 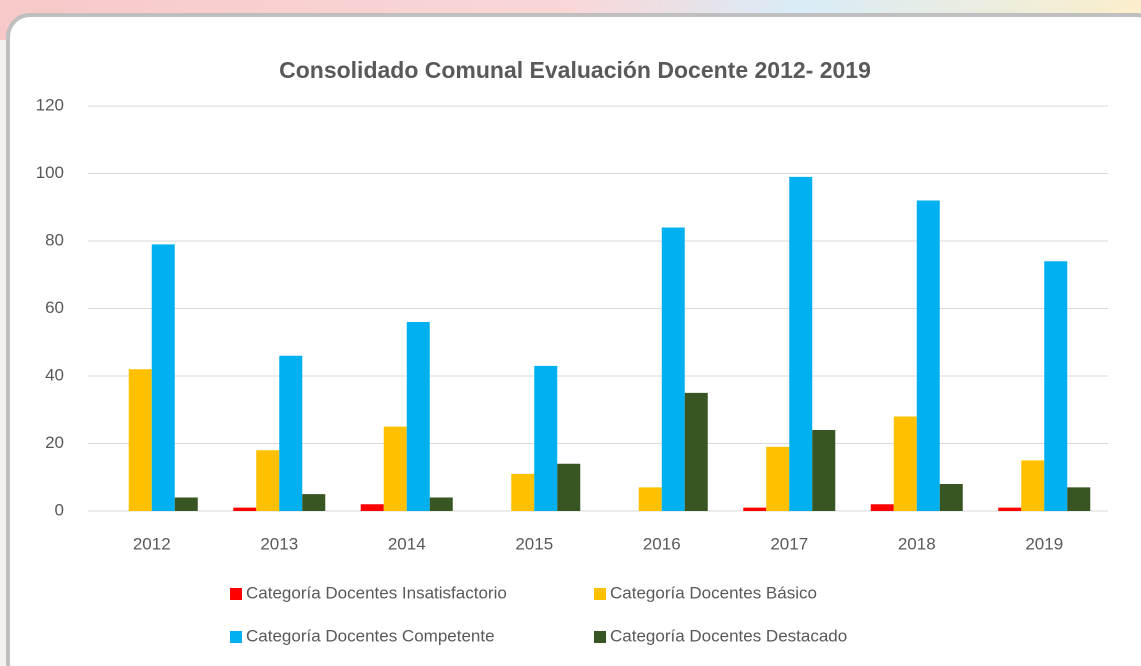 What do you see at coordinates (662, 543) in the screenshot?
I see `x-tick-label: 2016` at bounding box center [662, 543].